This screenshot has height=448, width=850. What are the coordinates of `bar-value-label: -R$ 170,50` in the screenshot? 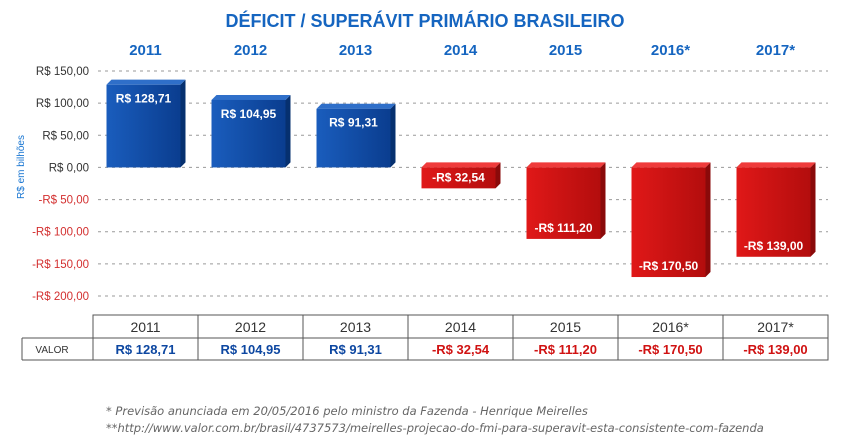 It's located at (669, 266).